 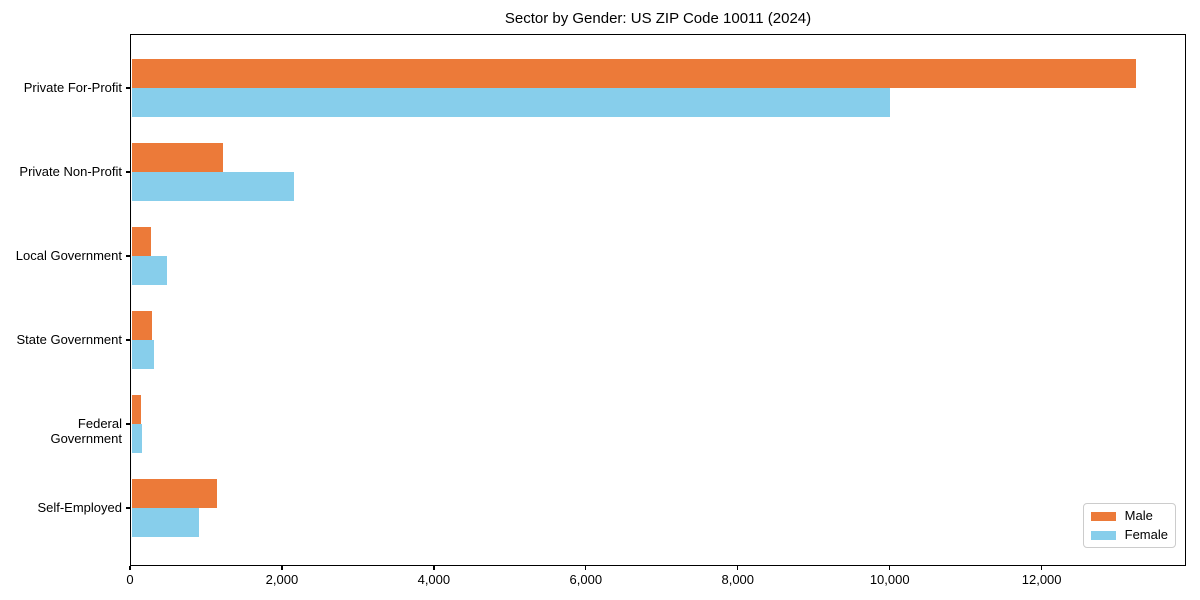 What do you see at coordinates (128, 340) in the screenshot?
I see `ytick-mark-state-government` at bounding box center [128, 340].